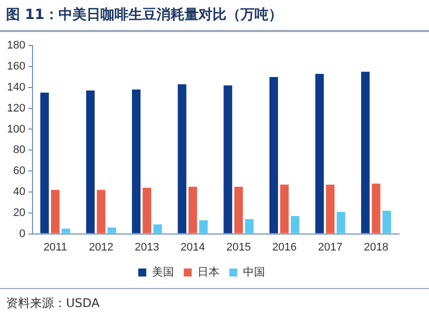 This screenshot has height=320, width=429. What do you see at coordinates (330, 247) in the screenshot?
I see `x-tick-label: 2017` at bounding box center [330, 247].